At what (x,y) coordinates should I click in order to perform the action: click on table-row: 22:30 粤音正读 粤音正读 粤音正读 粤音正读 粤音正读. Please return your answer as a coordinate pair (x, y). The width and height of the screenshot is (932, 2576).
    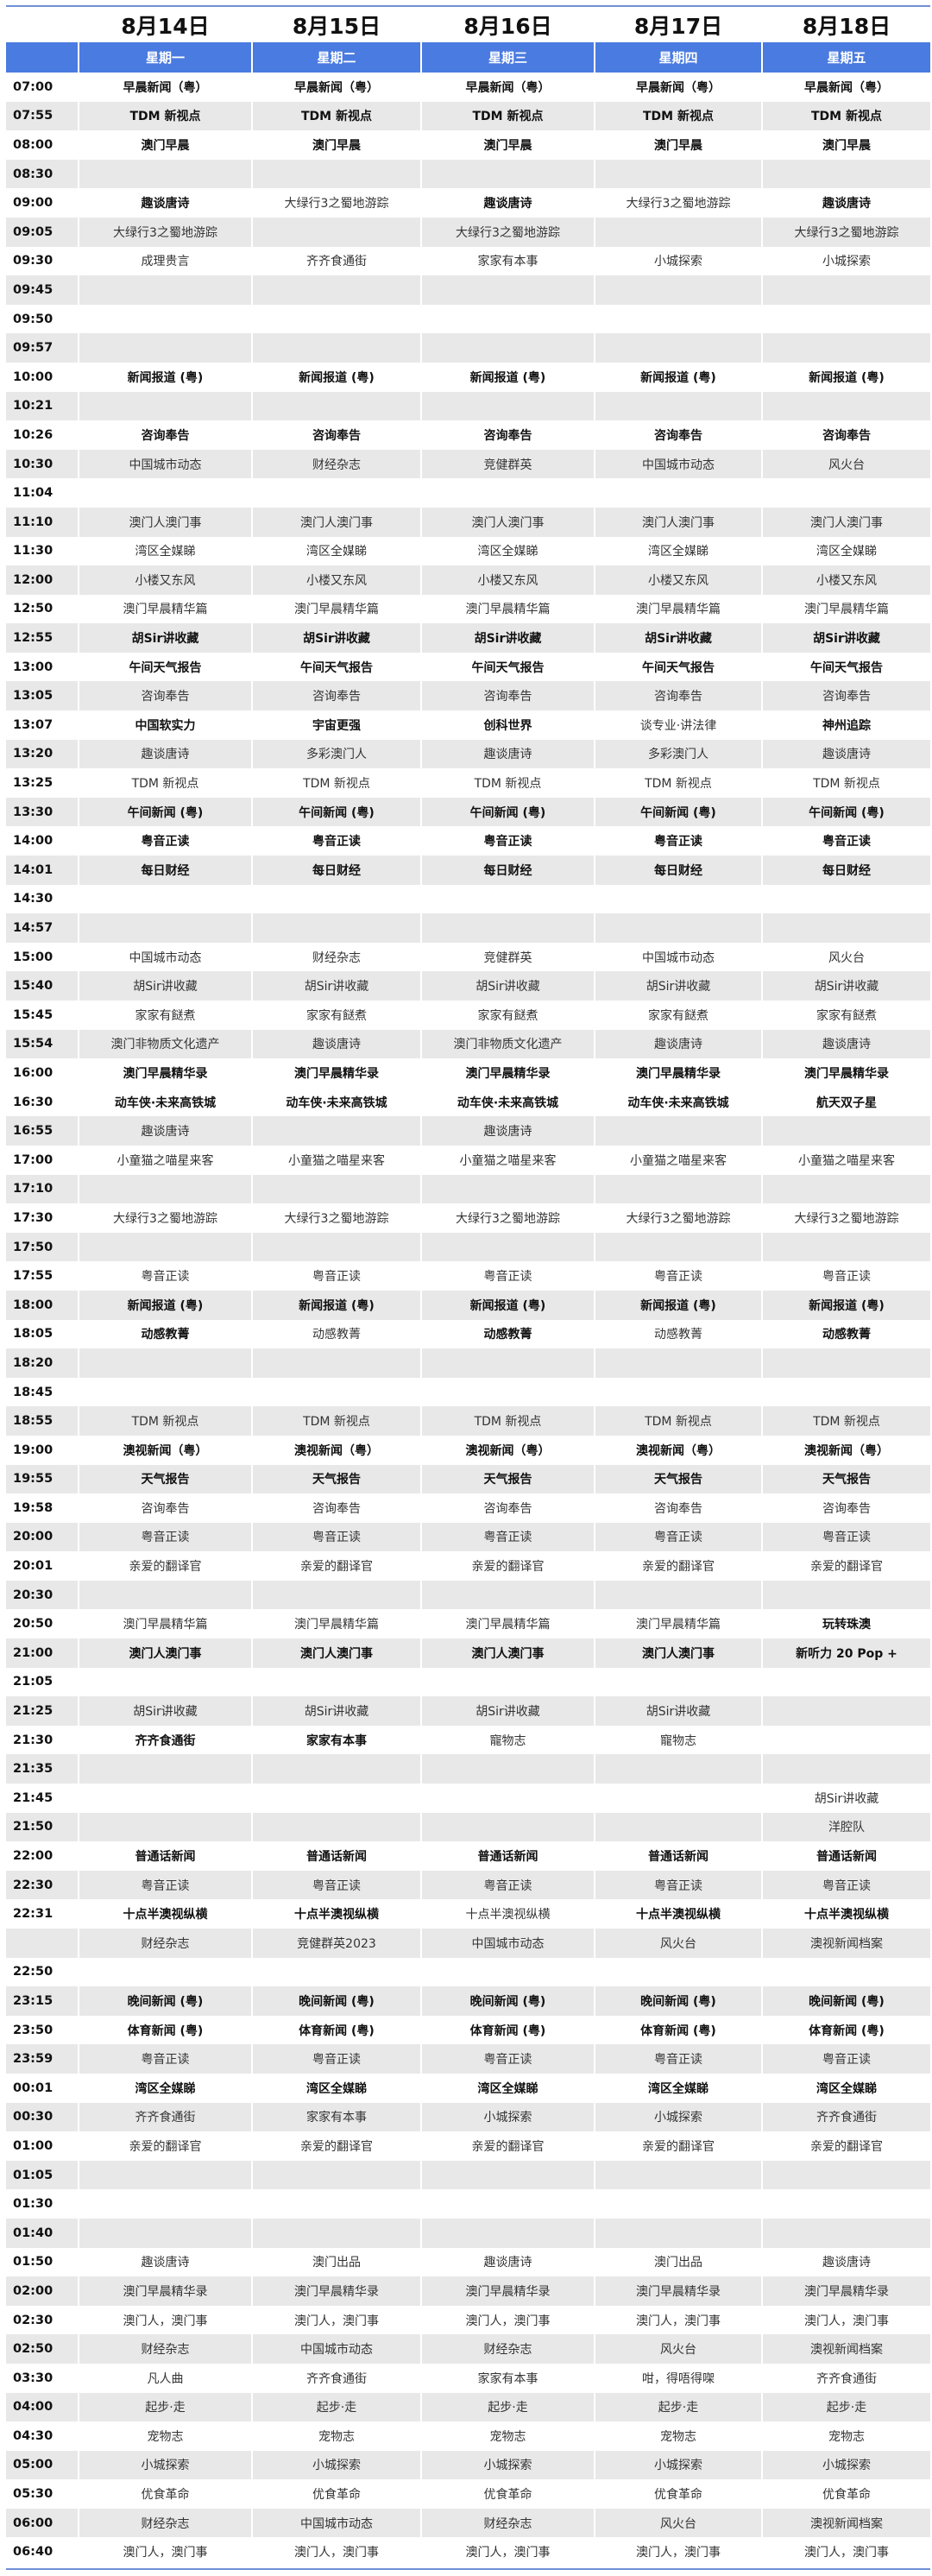
    Looking at the image, I should click on (468, 1885).